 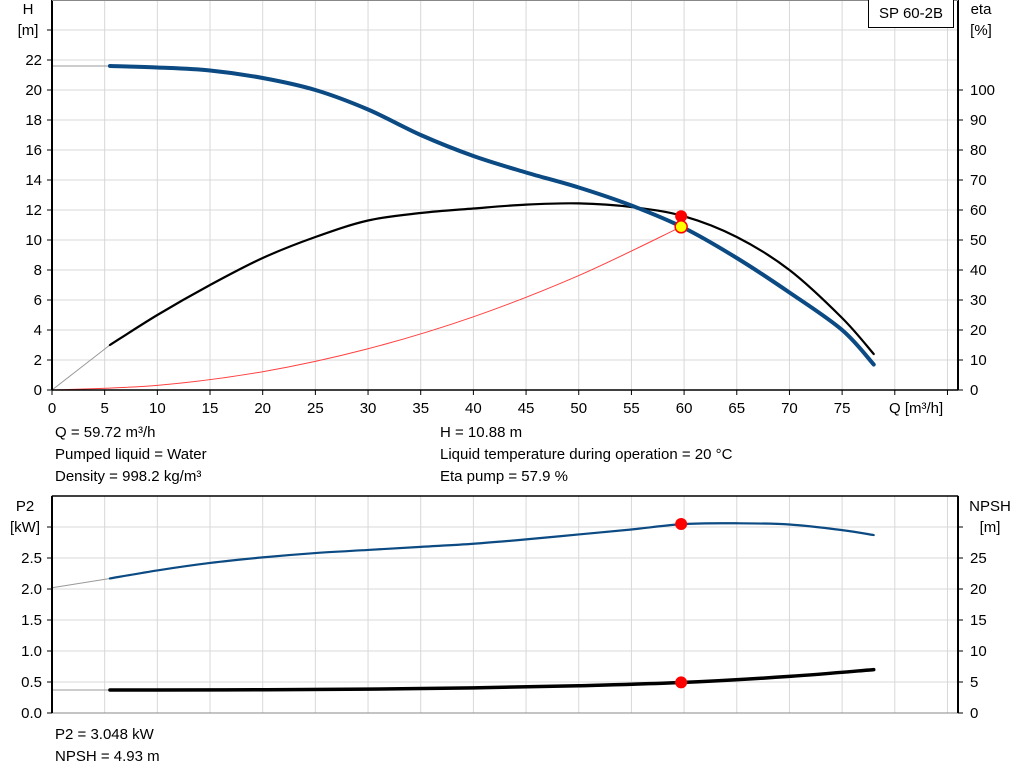 What do you see at coordinates (684, 408) in the screenshot?
I see `q-tick-label: 60` at bounding box center [684, 408].